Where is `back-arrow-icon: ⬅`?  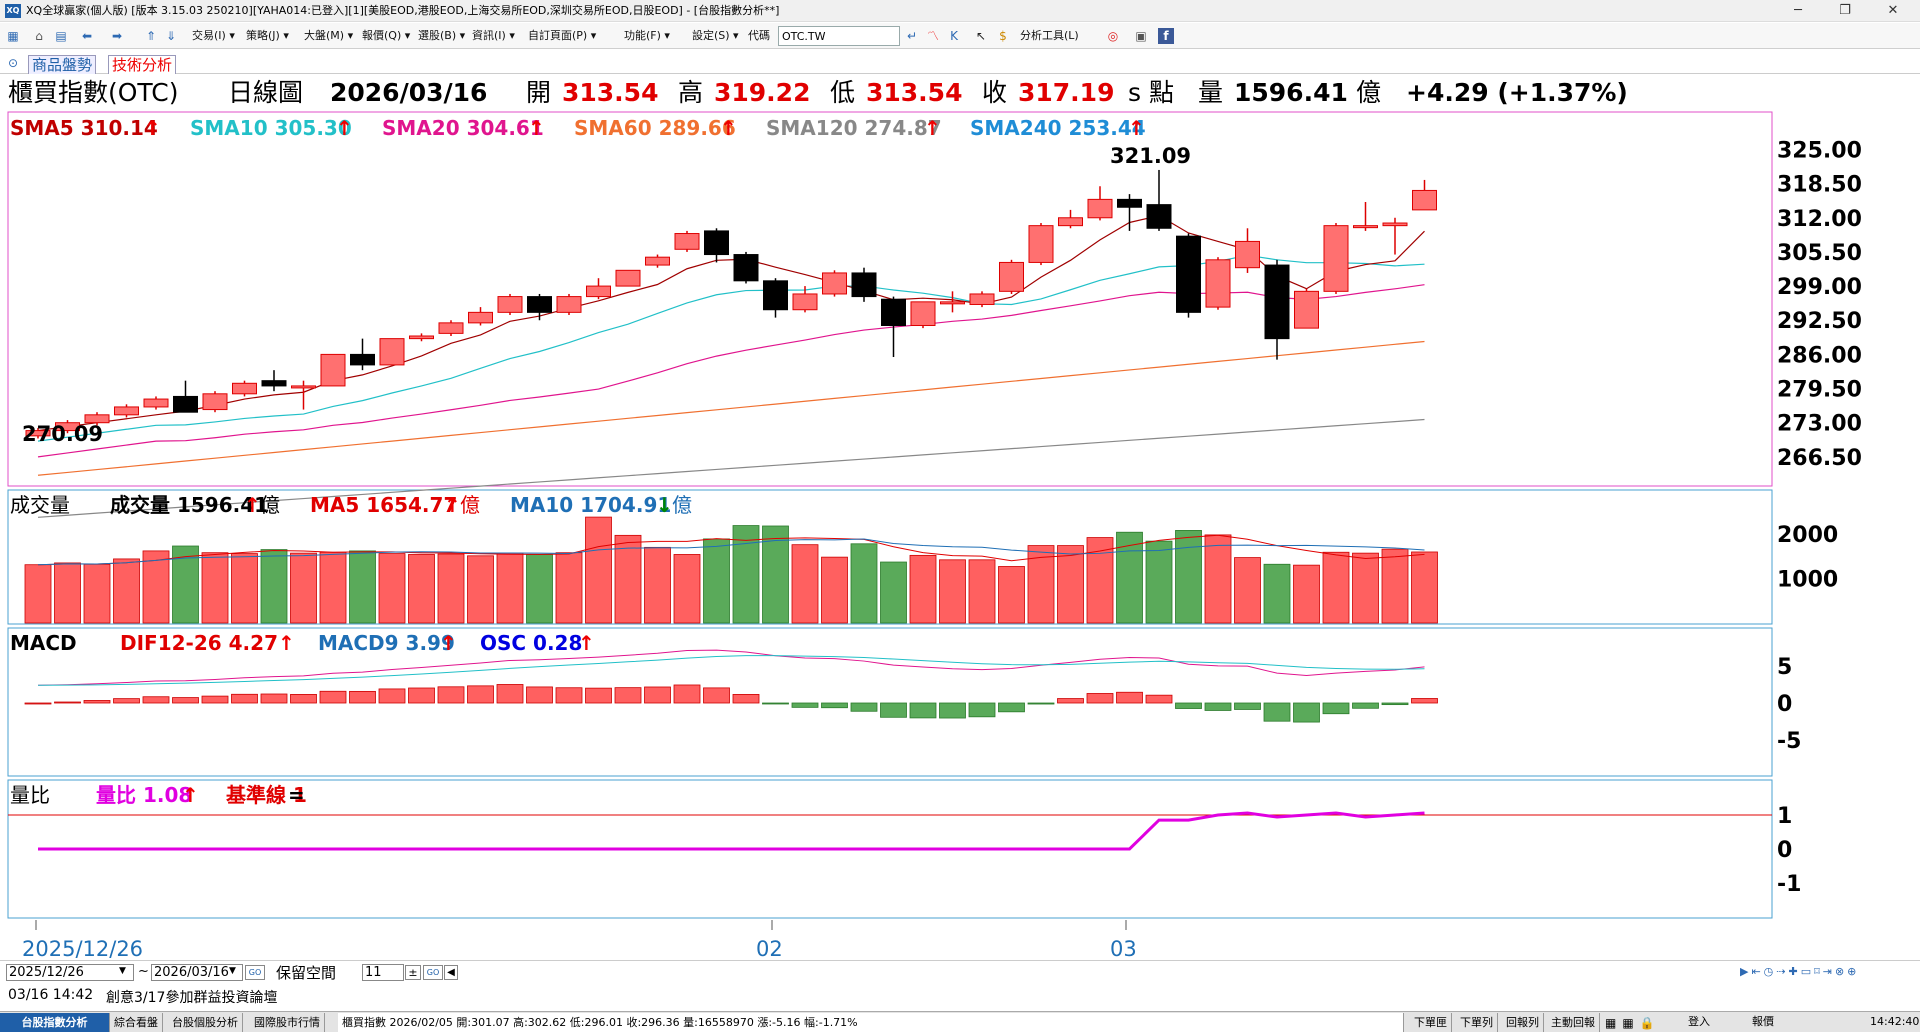 back-arrow-icon: ⬅ is located at coordinates (87, 36).